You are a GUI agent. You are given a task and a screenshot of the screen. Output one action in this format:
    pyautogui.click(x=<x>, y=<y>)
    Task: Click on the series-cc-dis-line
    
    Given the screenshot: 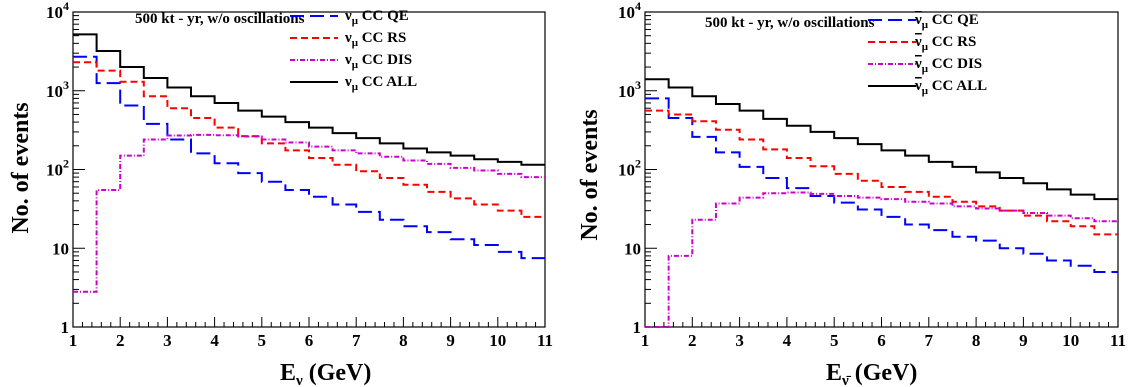 What is the action you would take?
    pyautogui.click(x=881, y=259)
    